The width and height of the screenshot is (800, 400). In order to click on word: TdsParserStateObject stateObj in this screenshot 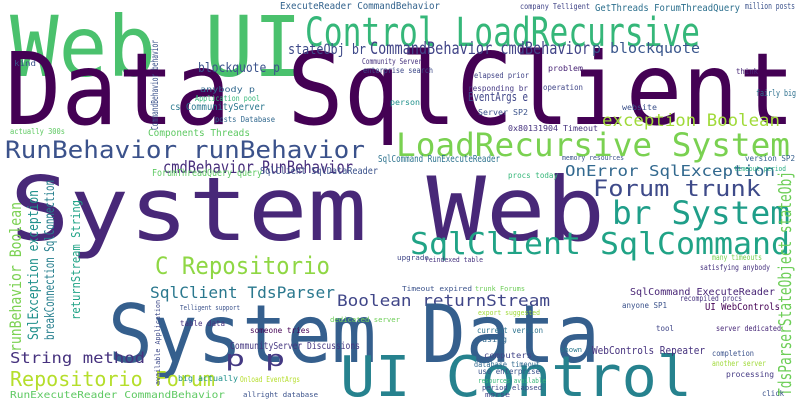, I will do `click(785, 283)`.